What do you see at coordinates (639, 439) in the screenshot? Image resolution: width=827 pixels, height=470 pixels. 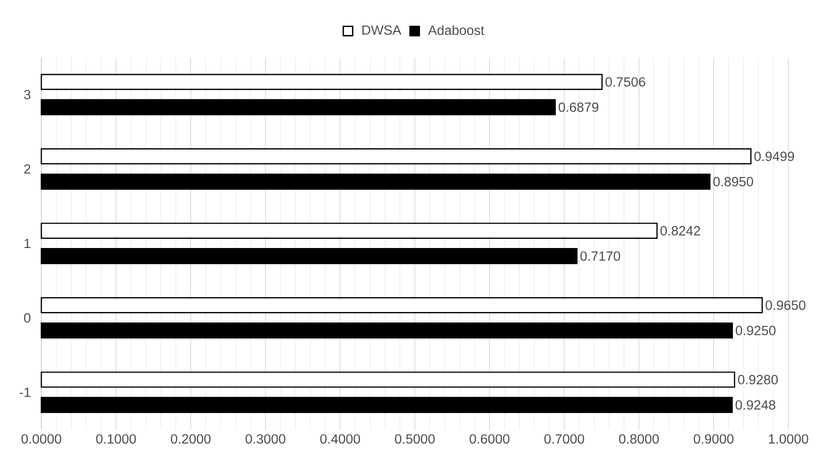 I see `x-tick-label: 0.8000` at bounding box center [639, 439].